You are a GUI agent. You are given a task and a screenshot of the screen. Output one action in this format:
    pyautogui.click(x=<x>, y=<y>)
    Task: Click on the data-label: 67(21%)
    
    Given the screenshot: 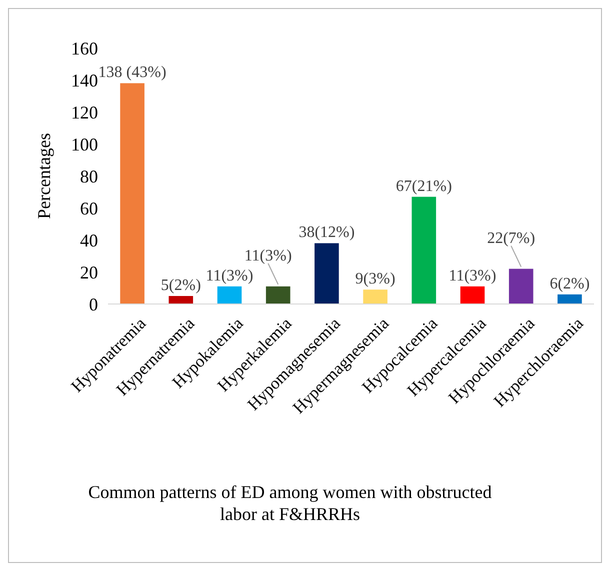 What is the action you would take?
    pyautogui.click(x=424, y=186)
    